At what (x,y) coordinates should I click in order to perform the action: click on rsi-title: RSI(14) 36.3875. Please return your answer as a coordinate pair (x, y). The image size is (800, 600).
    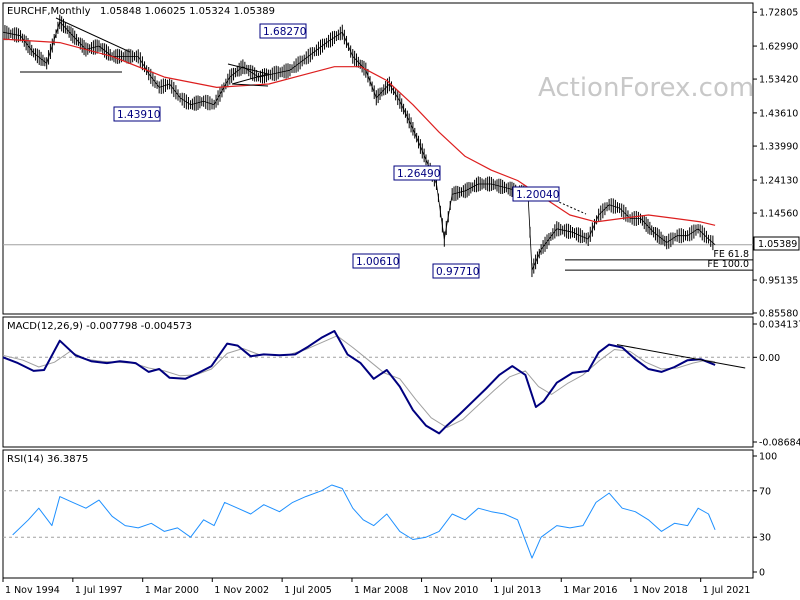
    Looking at the image, I should click on (47, 459).